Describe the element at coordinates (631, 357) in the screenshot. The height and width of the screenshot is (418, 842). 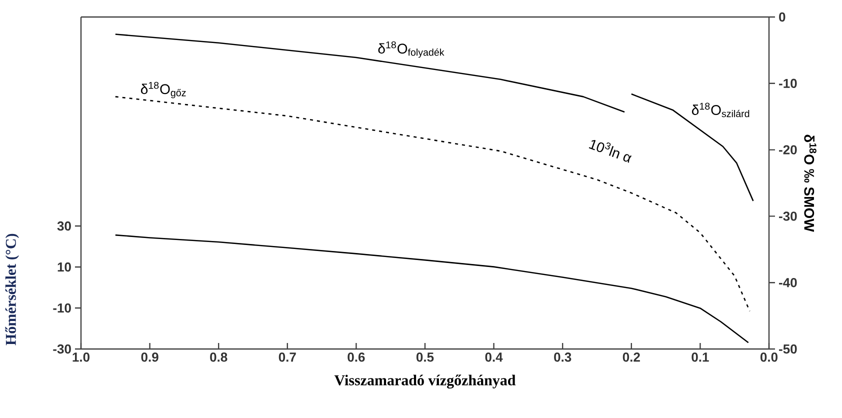
I see `x-tick-label: 0.2` at that location.